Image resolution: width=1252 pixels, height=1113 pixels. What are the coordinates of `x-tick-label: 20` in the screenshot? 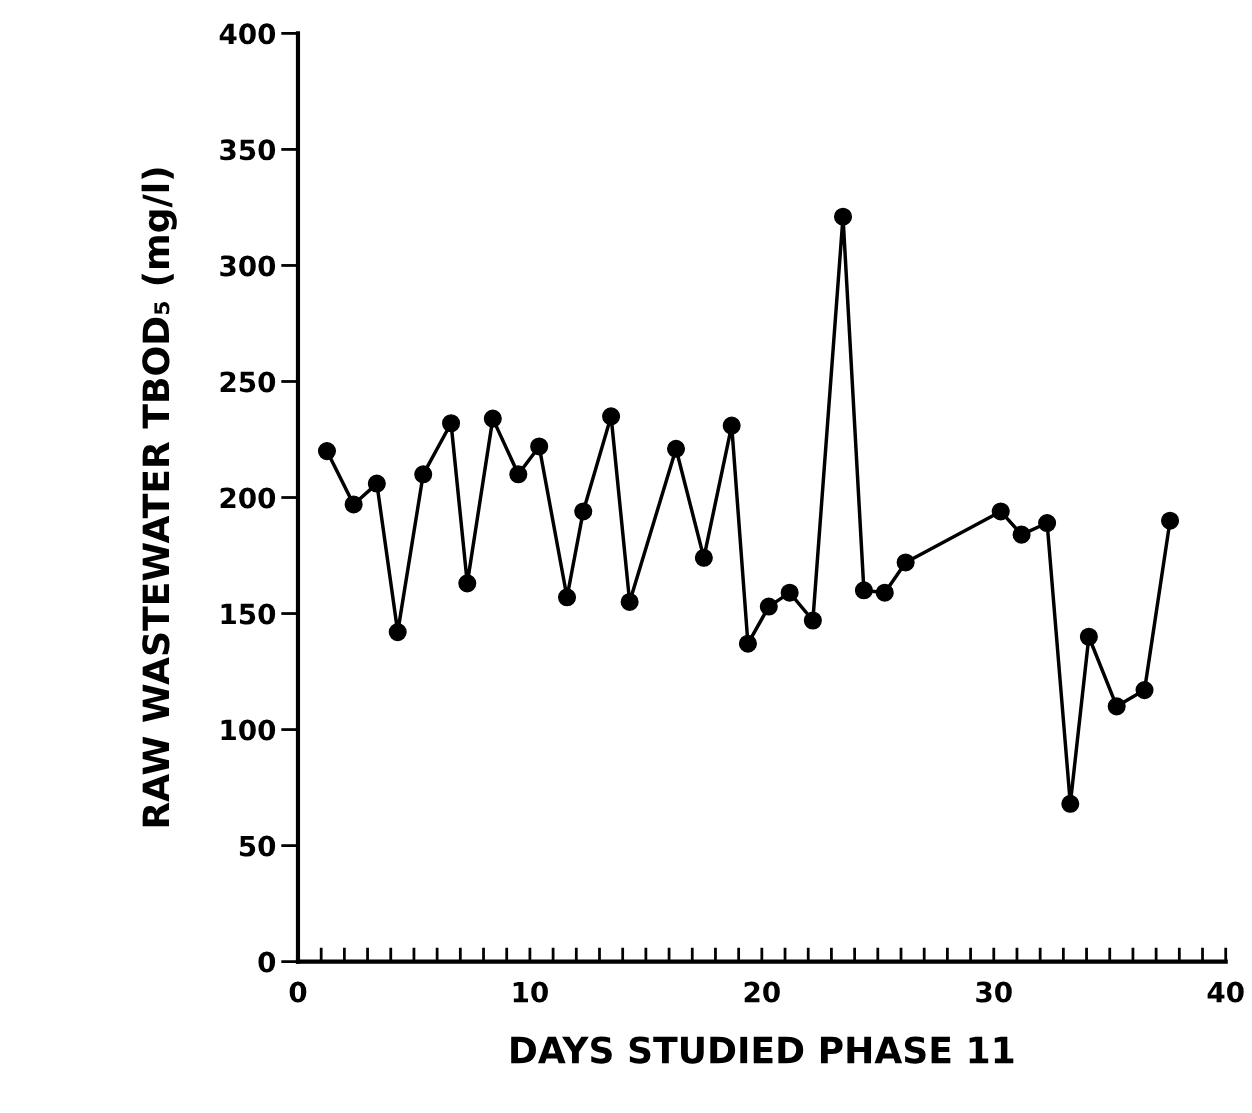 It's located at (762, 992).